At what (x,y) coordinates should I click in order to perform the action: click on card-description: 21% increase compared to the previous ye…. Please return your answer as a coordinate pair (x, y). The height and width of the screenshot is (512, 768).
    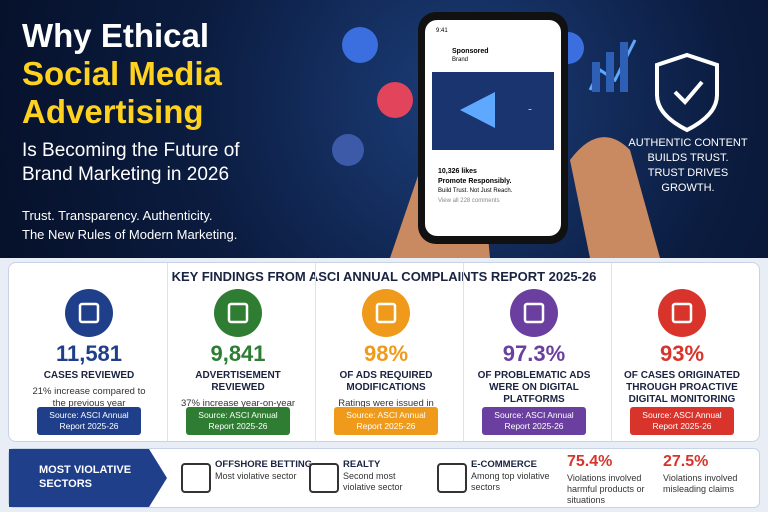
    Looking at the image, I should click on (89, 397).